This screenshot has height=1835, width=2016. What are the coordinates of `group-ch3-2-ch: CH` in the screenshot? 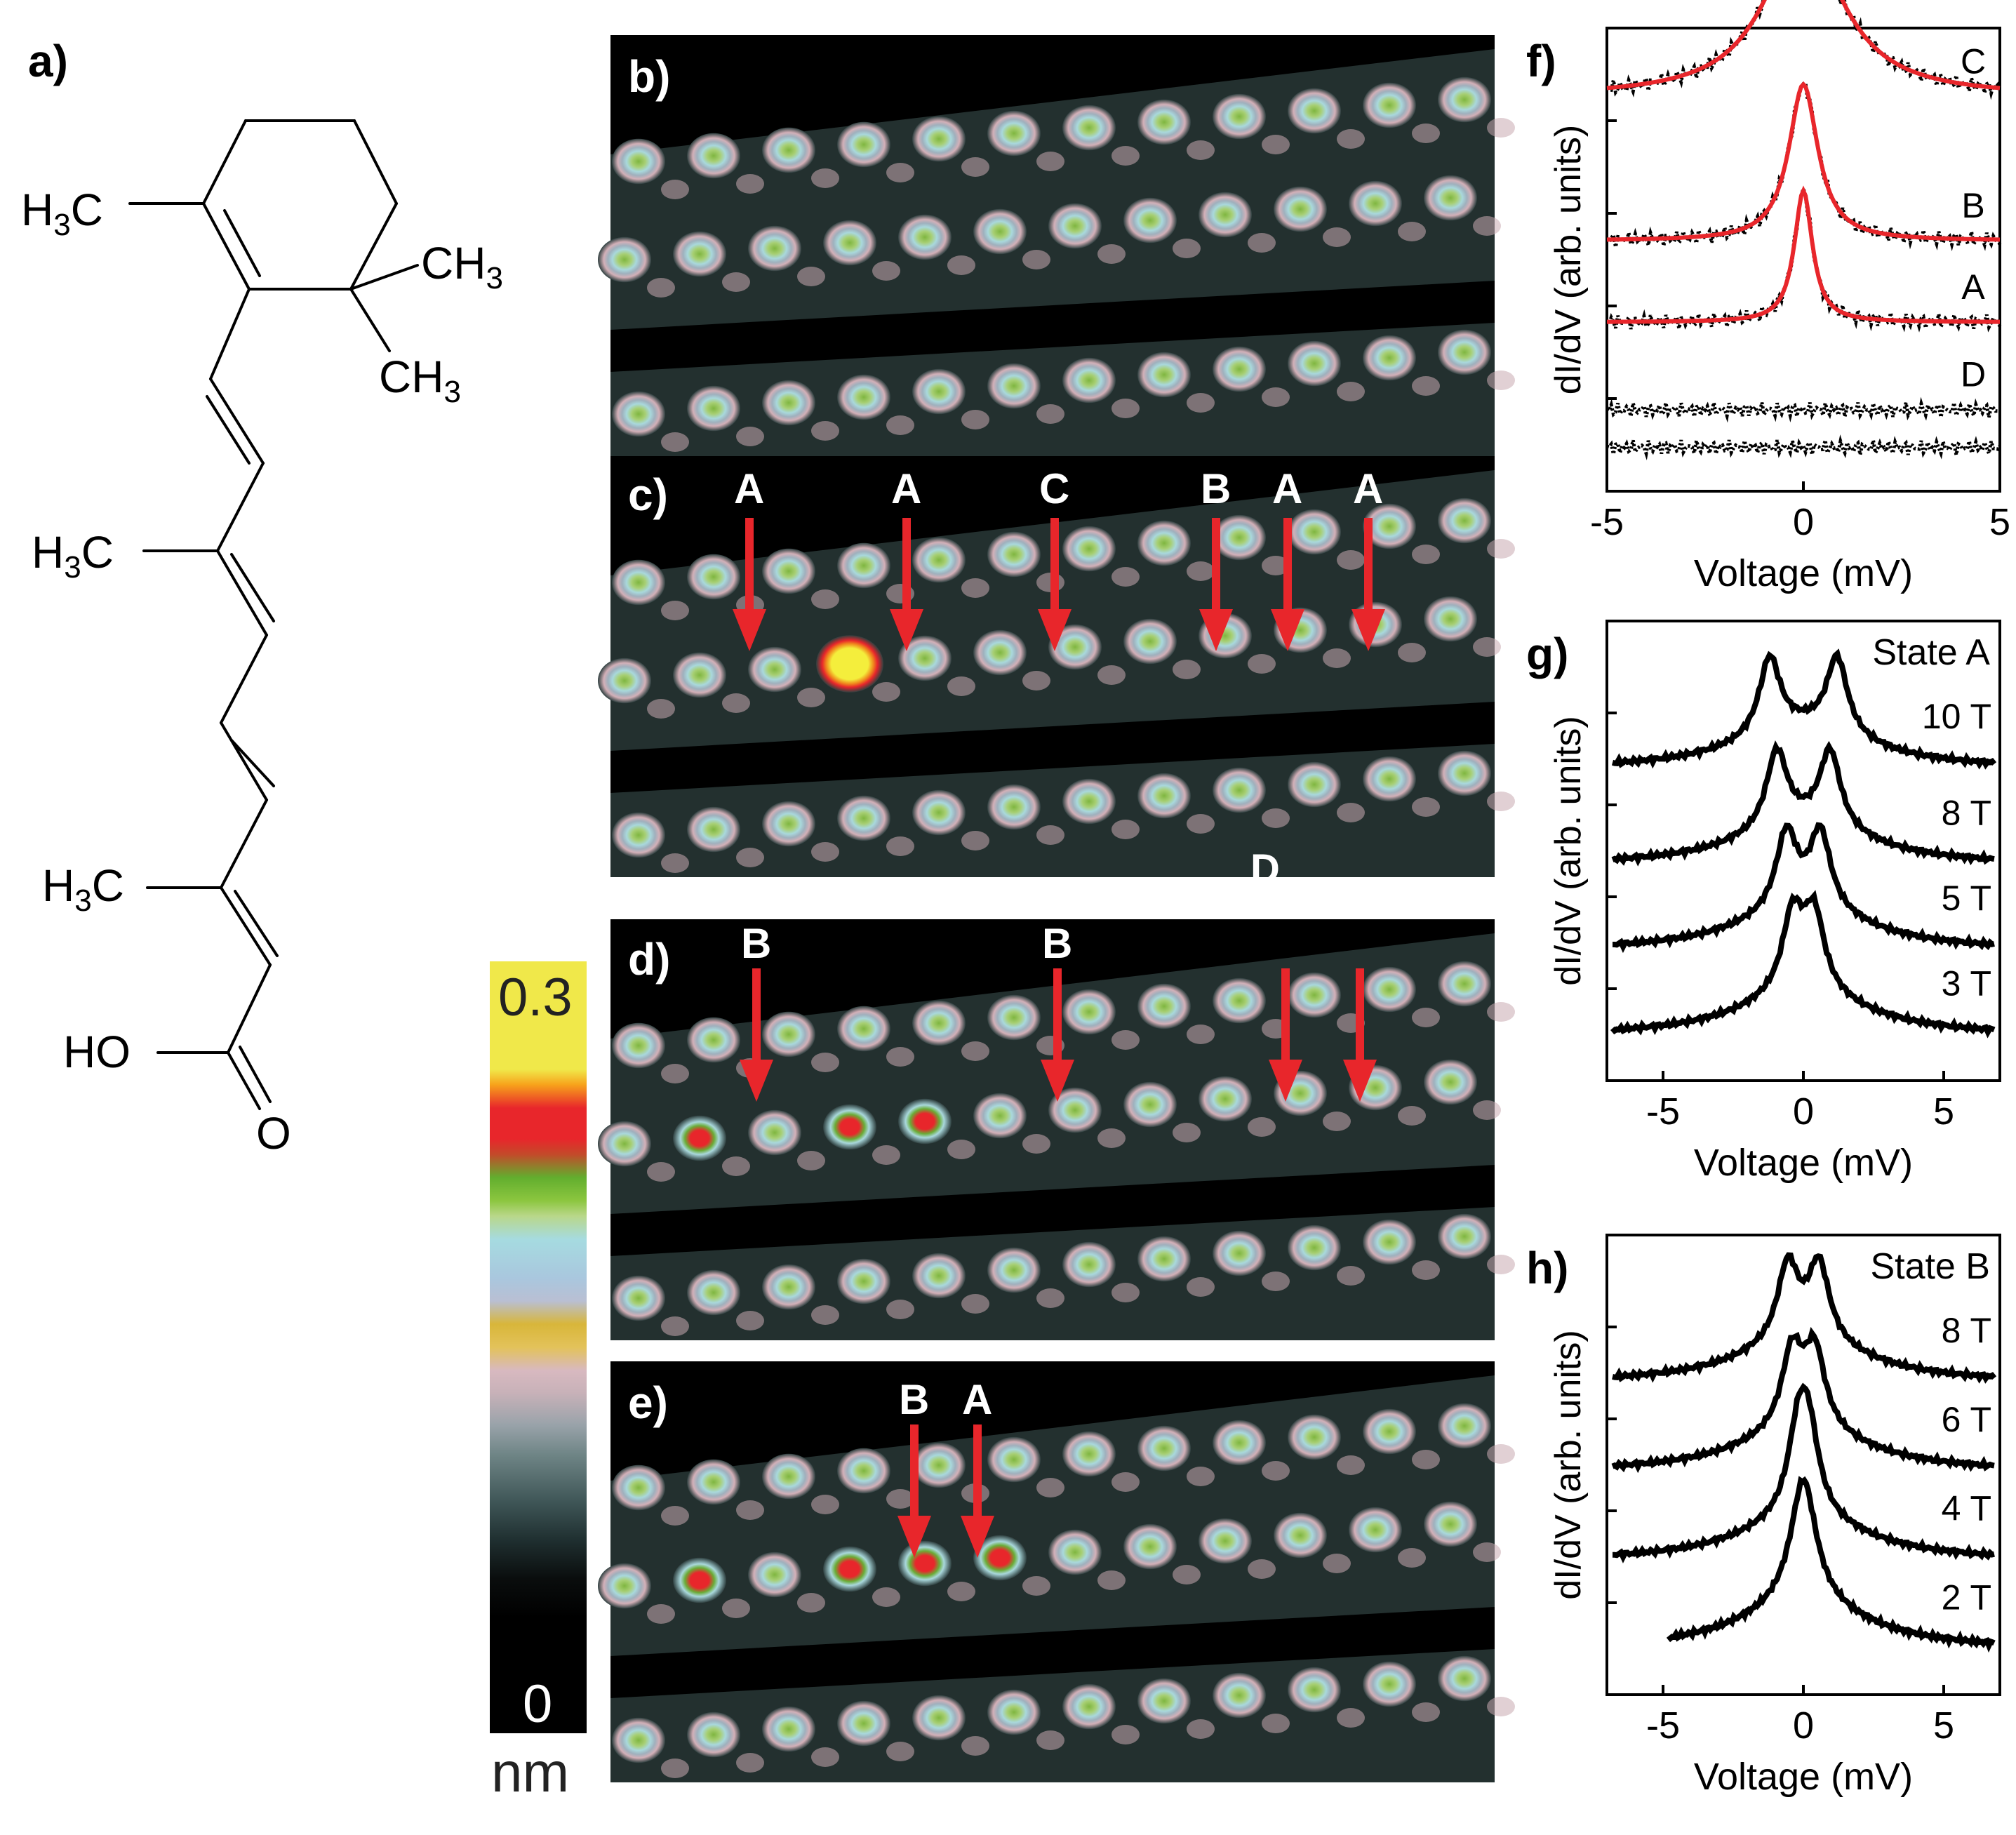 It's located at (411, 377).